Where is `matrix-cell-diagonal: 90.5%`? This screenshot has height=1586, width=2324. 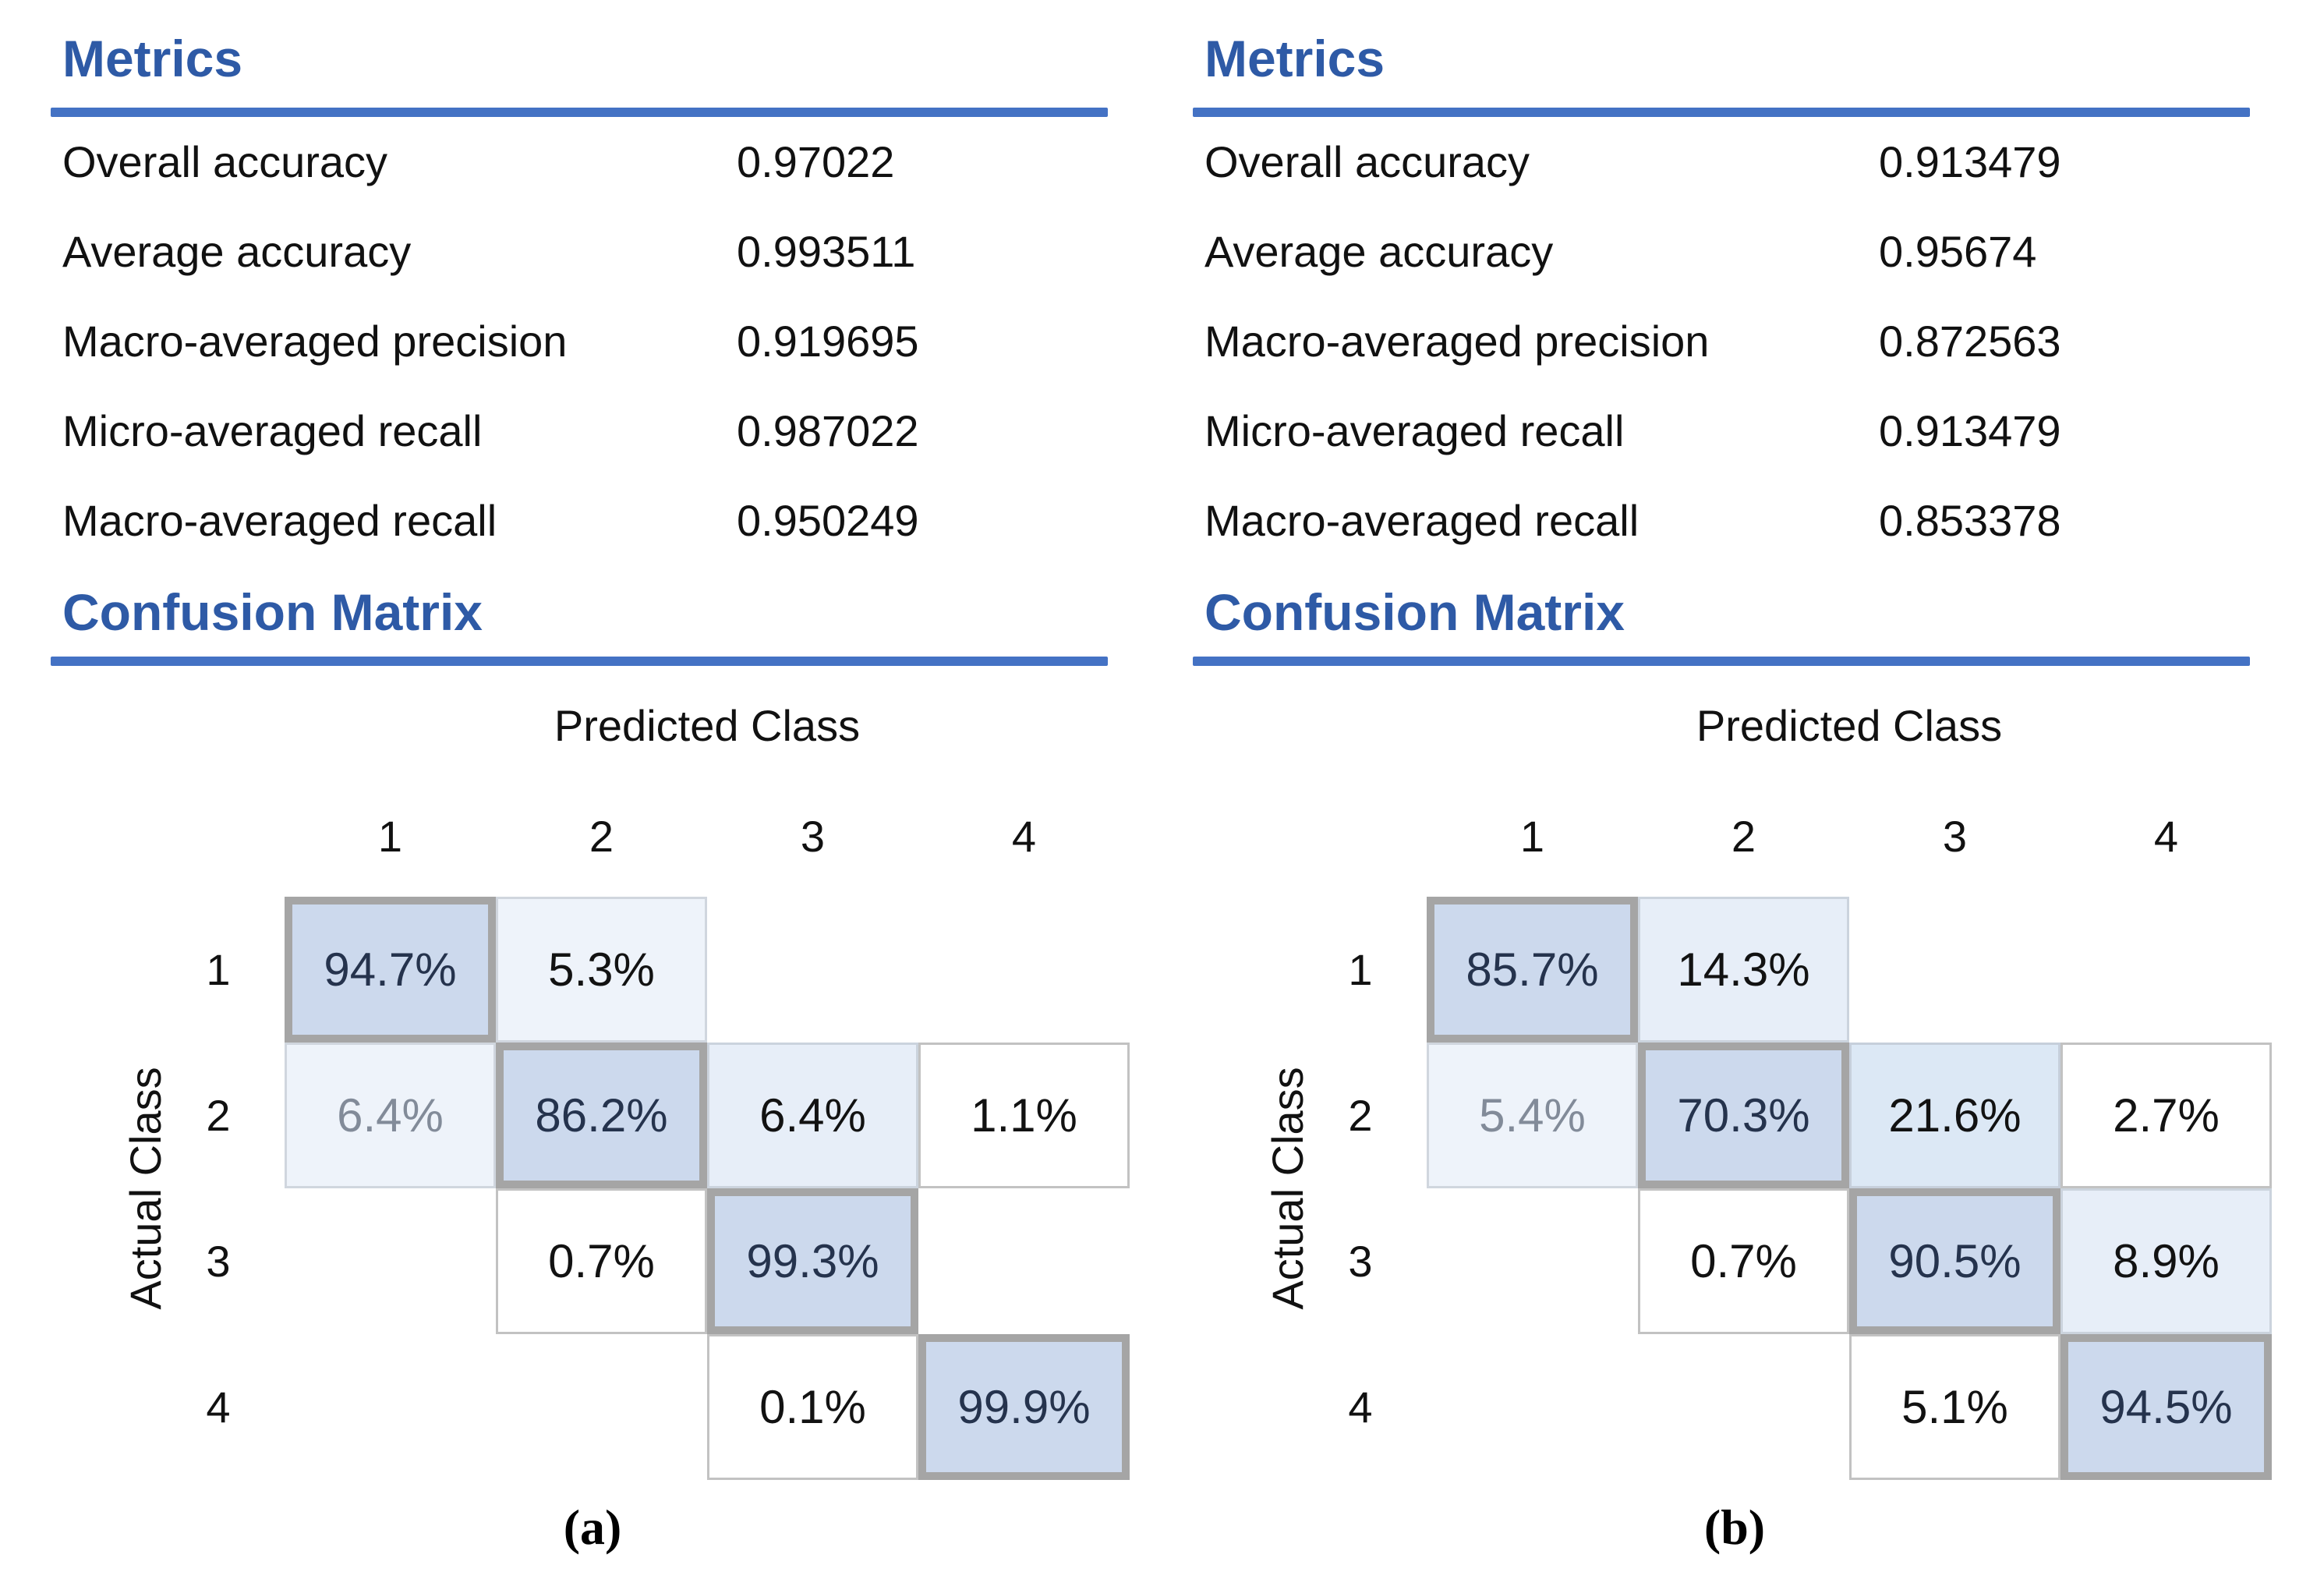
matrix-cell-diagonal: 90.5% is located at coordinates (1954, 1261).